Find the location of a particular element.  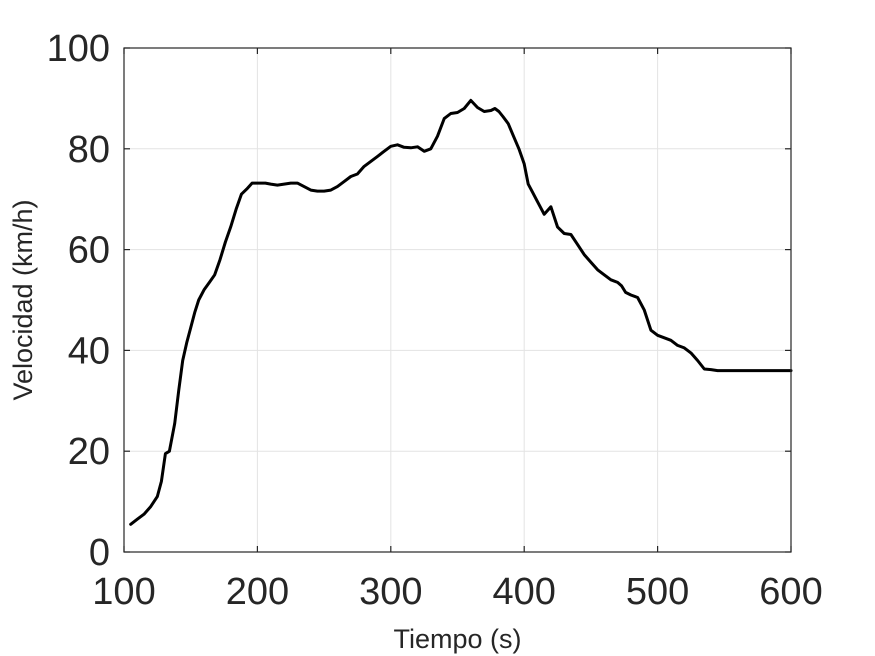

y-tick-label-80: 80 is located at coordinates (89, 150).